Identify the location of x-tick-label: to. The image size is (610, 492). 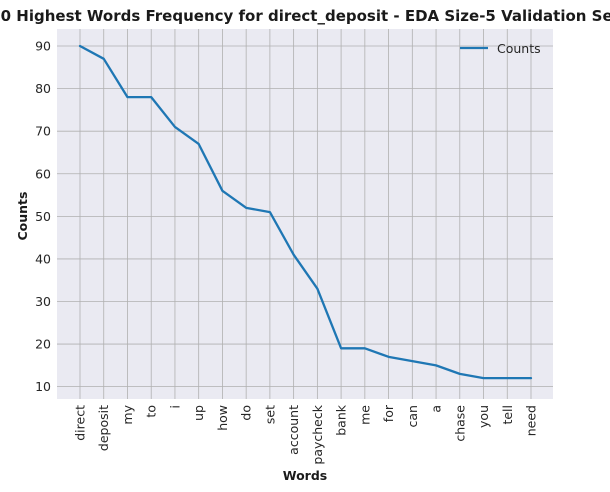
(151, 411).